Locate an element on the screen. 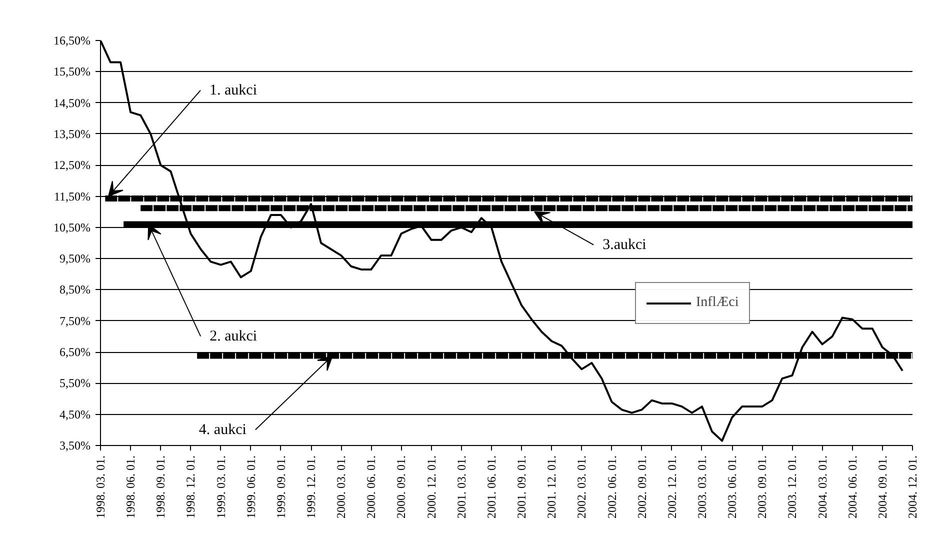 The width and height of the screenshot is (932, 545). x-tick-label: 2002. 03. 01. is located at coordinates (581, 487).